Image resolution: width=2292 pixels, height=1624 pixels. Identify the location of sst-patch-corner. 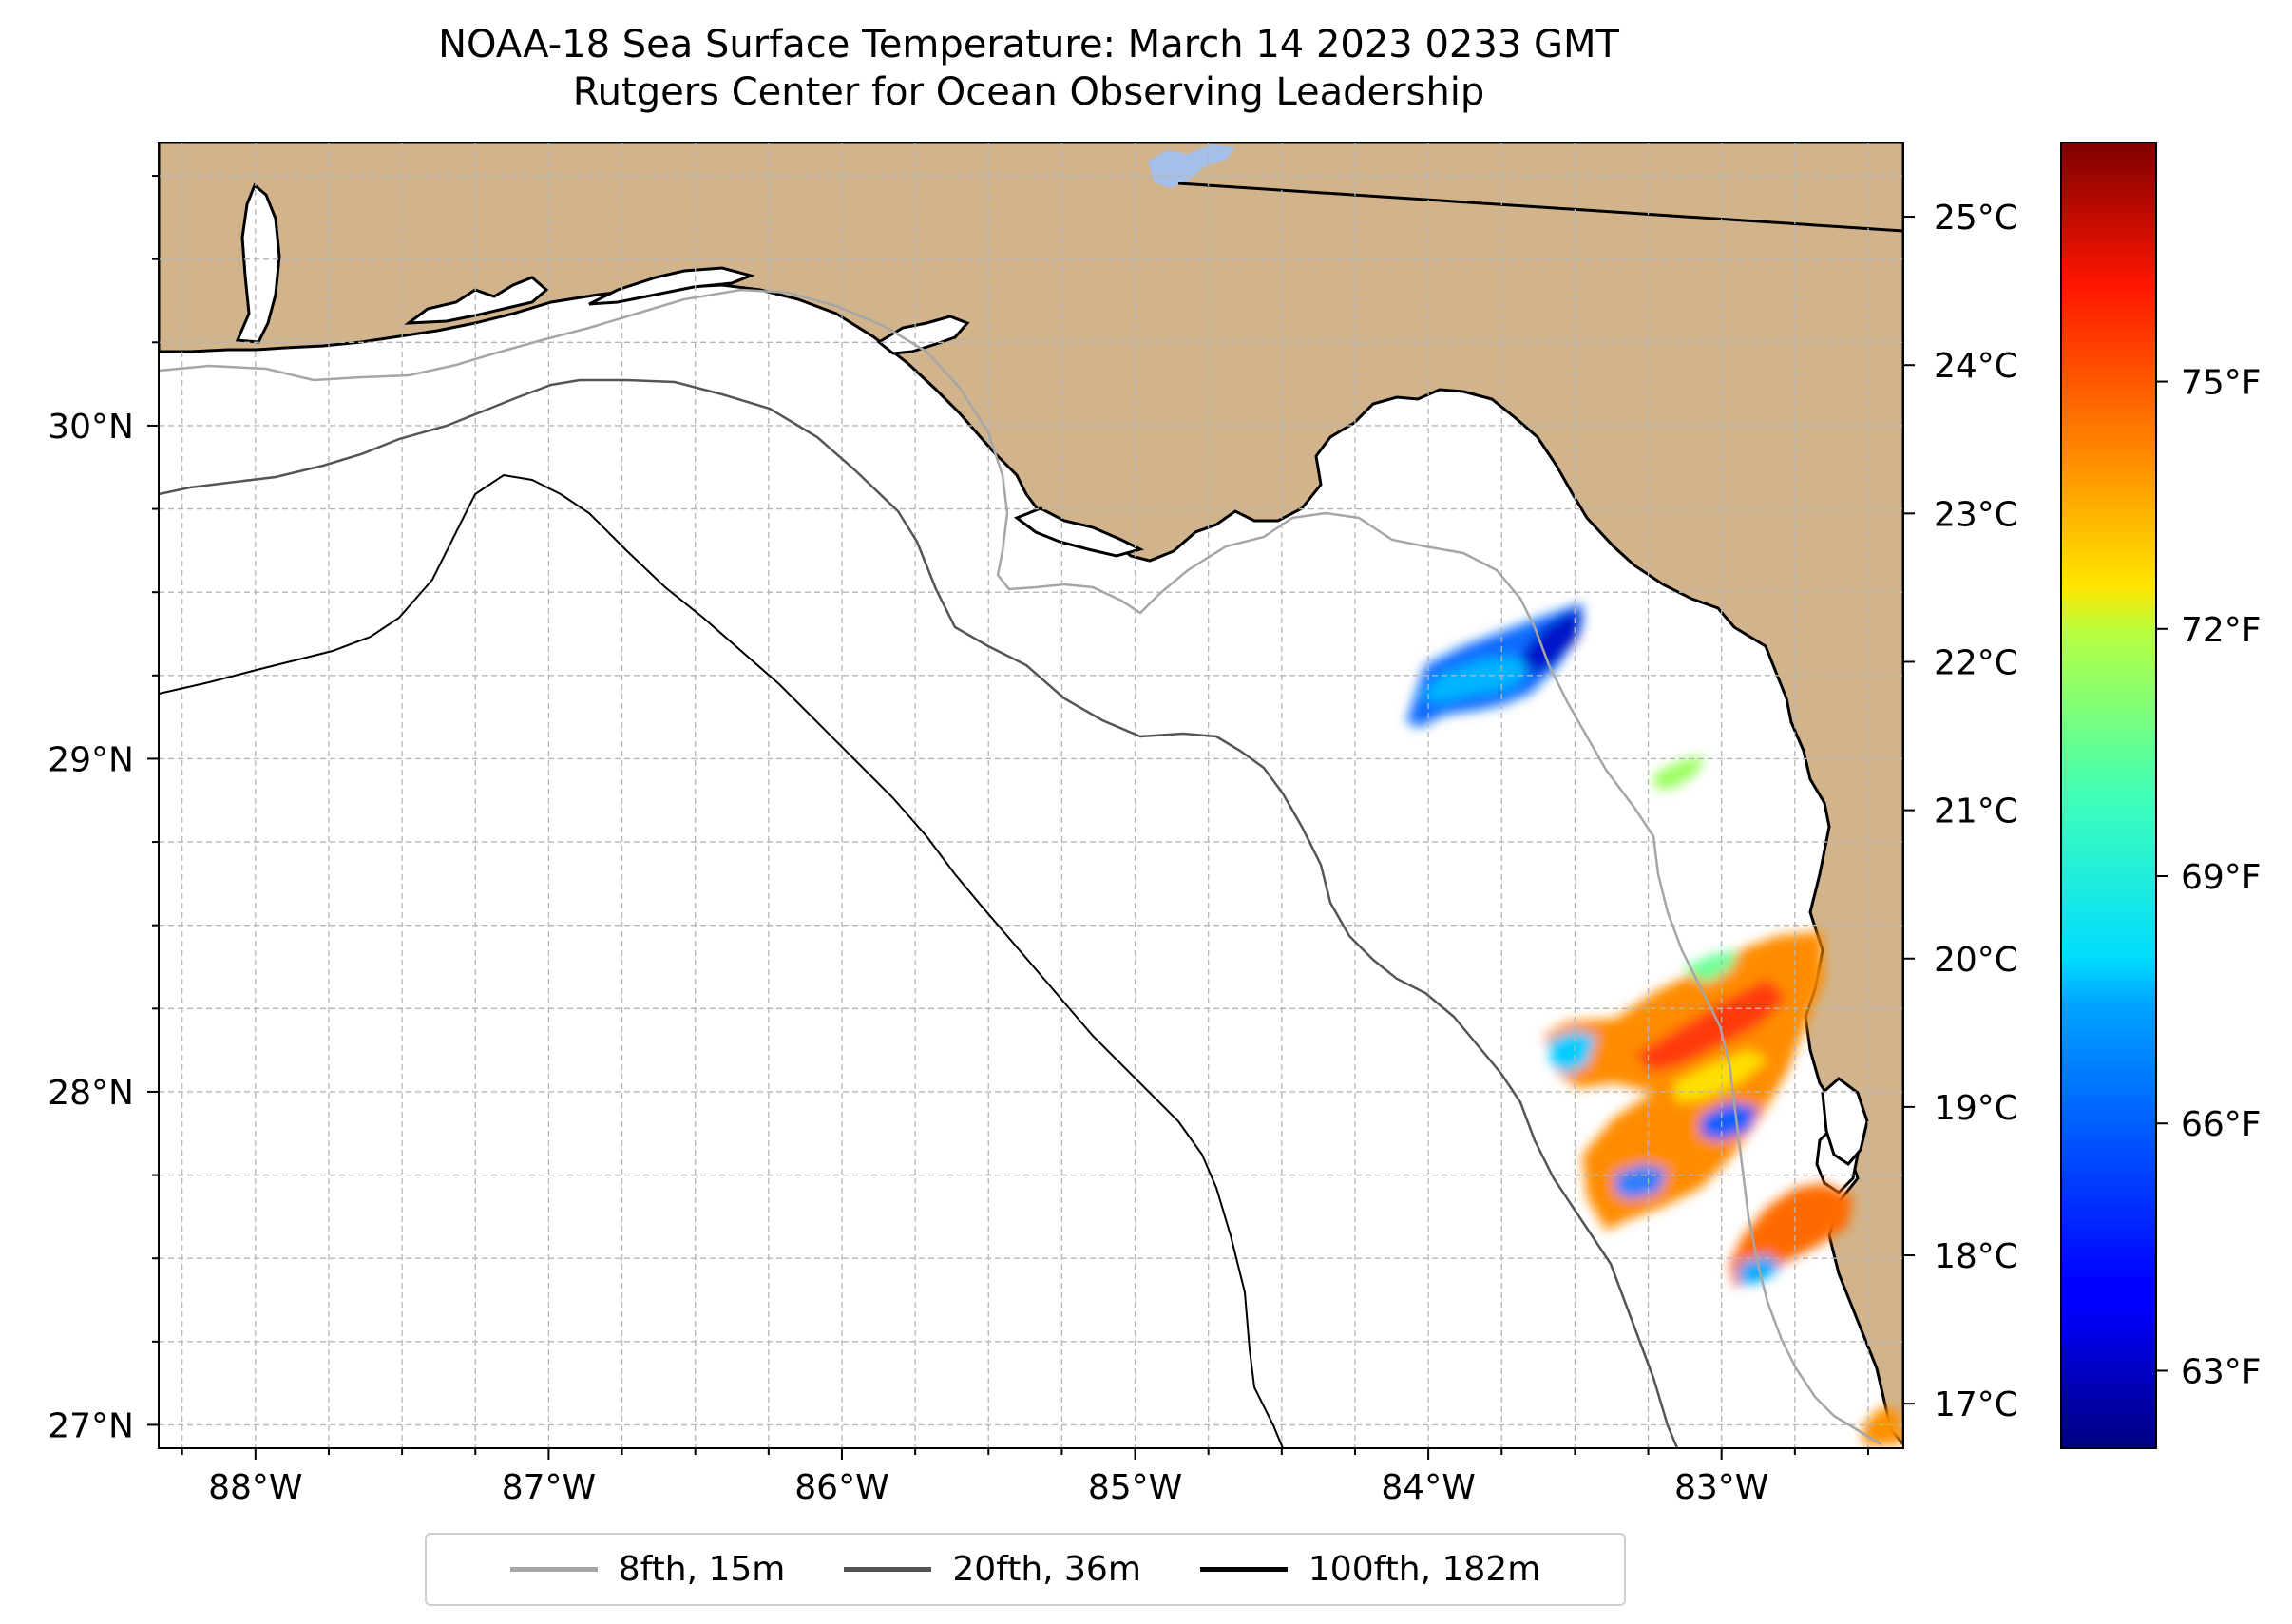
(1882, 1426).